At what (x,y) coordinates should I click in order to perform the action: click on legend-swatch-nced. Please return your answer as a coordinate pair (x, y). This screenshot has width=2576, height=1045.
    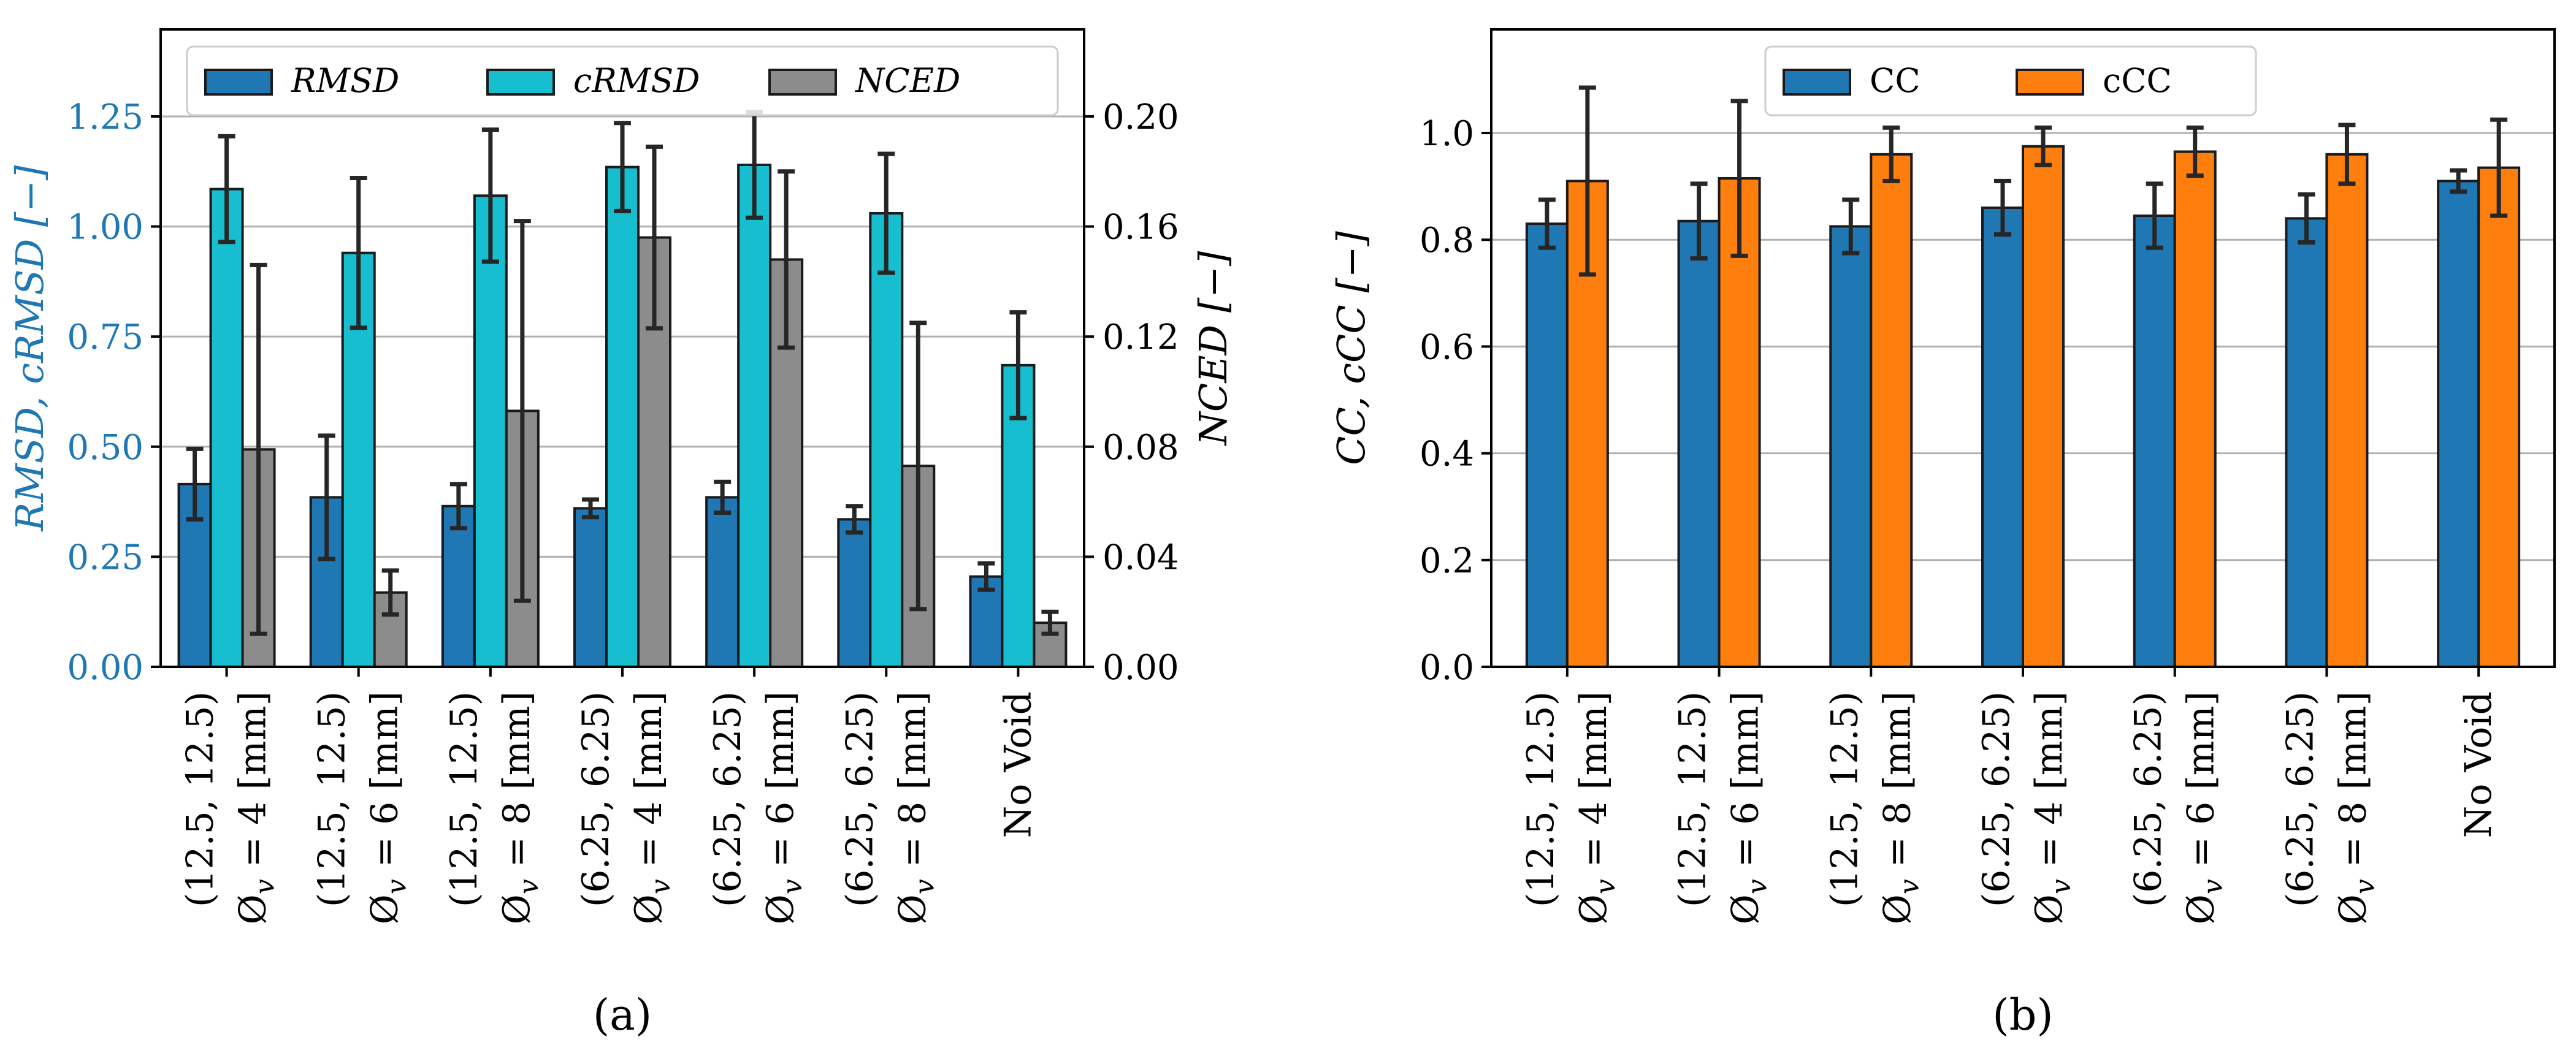
    Looking at the image, I should click on (802, 82).